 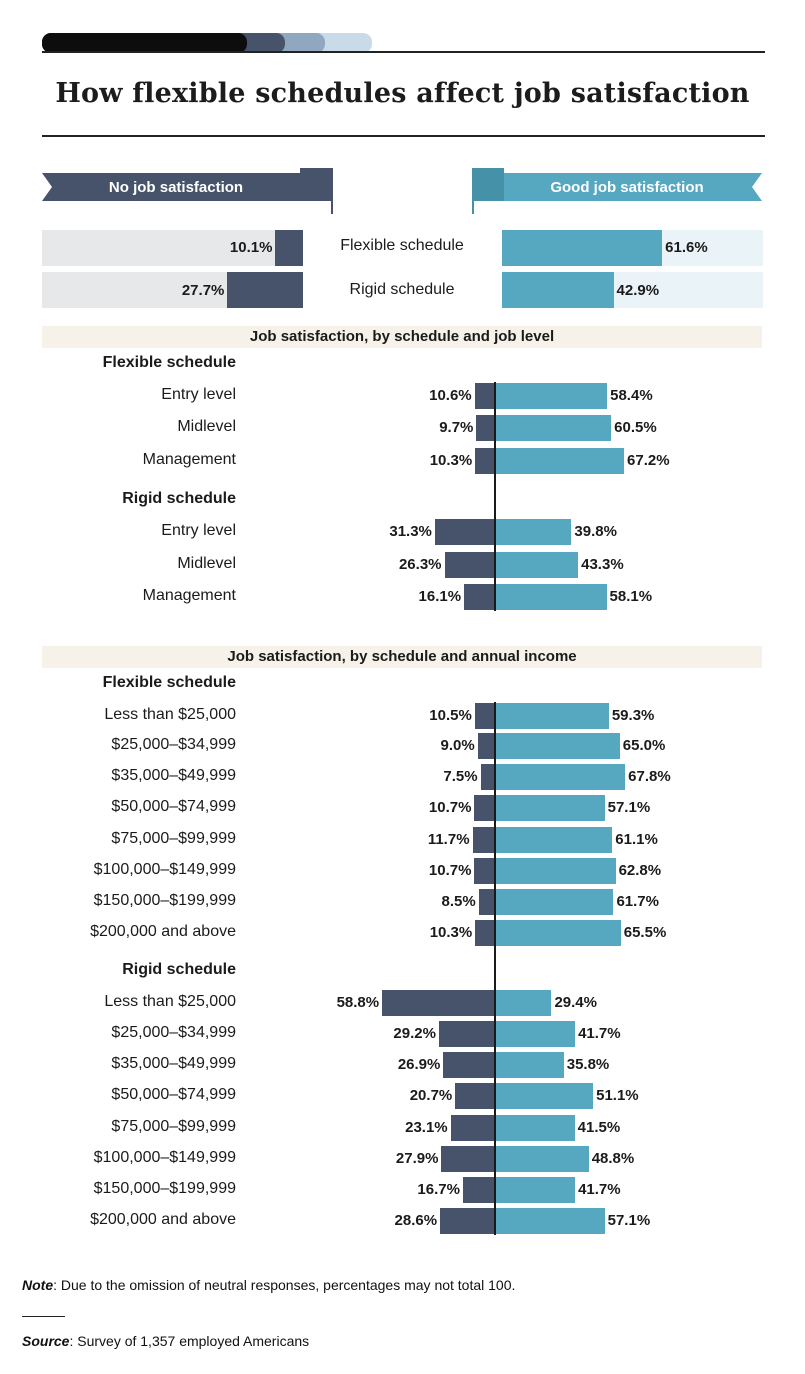 What do you see at coordinates (170, 714) in the screenshot?
I see `row-label: Less than $25,000` at bounding box center [170, 714].